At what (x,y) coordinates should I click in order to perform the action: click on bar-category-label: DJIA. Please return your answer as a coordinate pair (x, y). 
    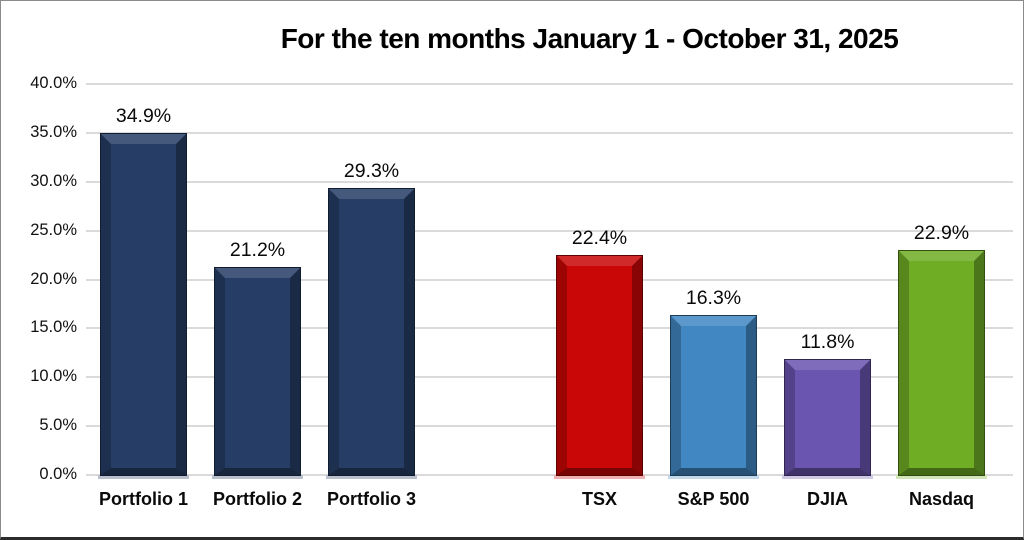
    Looking at the image, I should click on (827, 499).